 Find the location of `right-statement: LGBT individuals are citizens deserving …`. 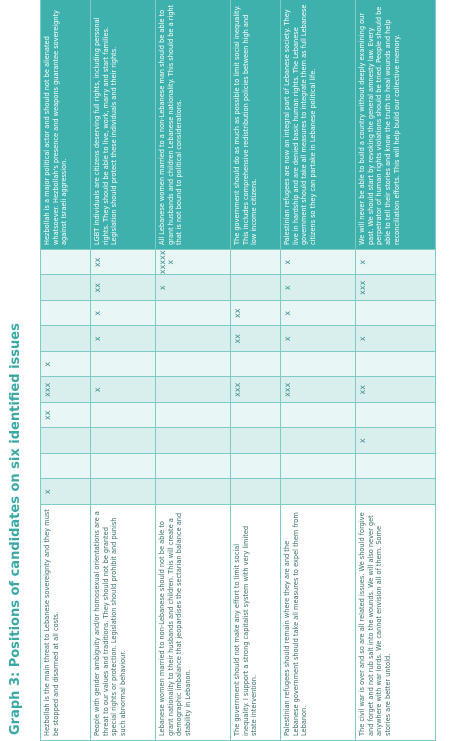

right-statement: LGBT individuals are citizens deserving … is located at coordinates (123, 125).